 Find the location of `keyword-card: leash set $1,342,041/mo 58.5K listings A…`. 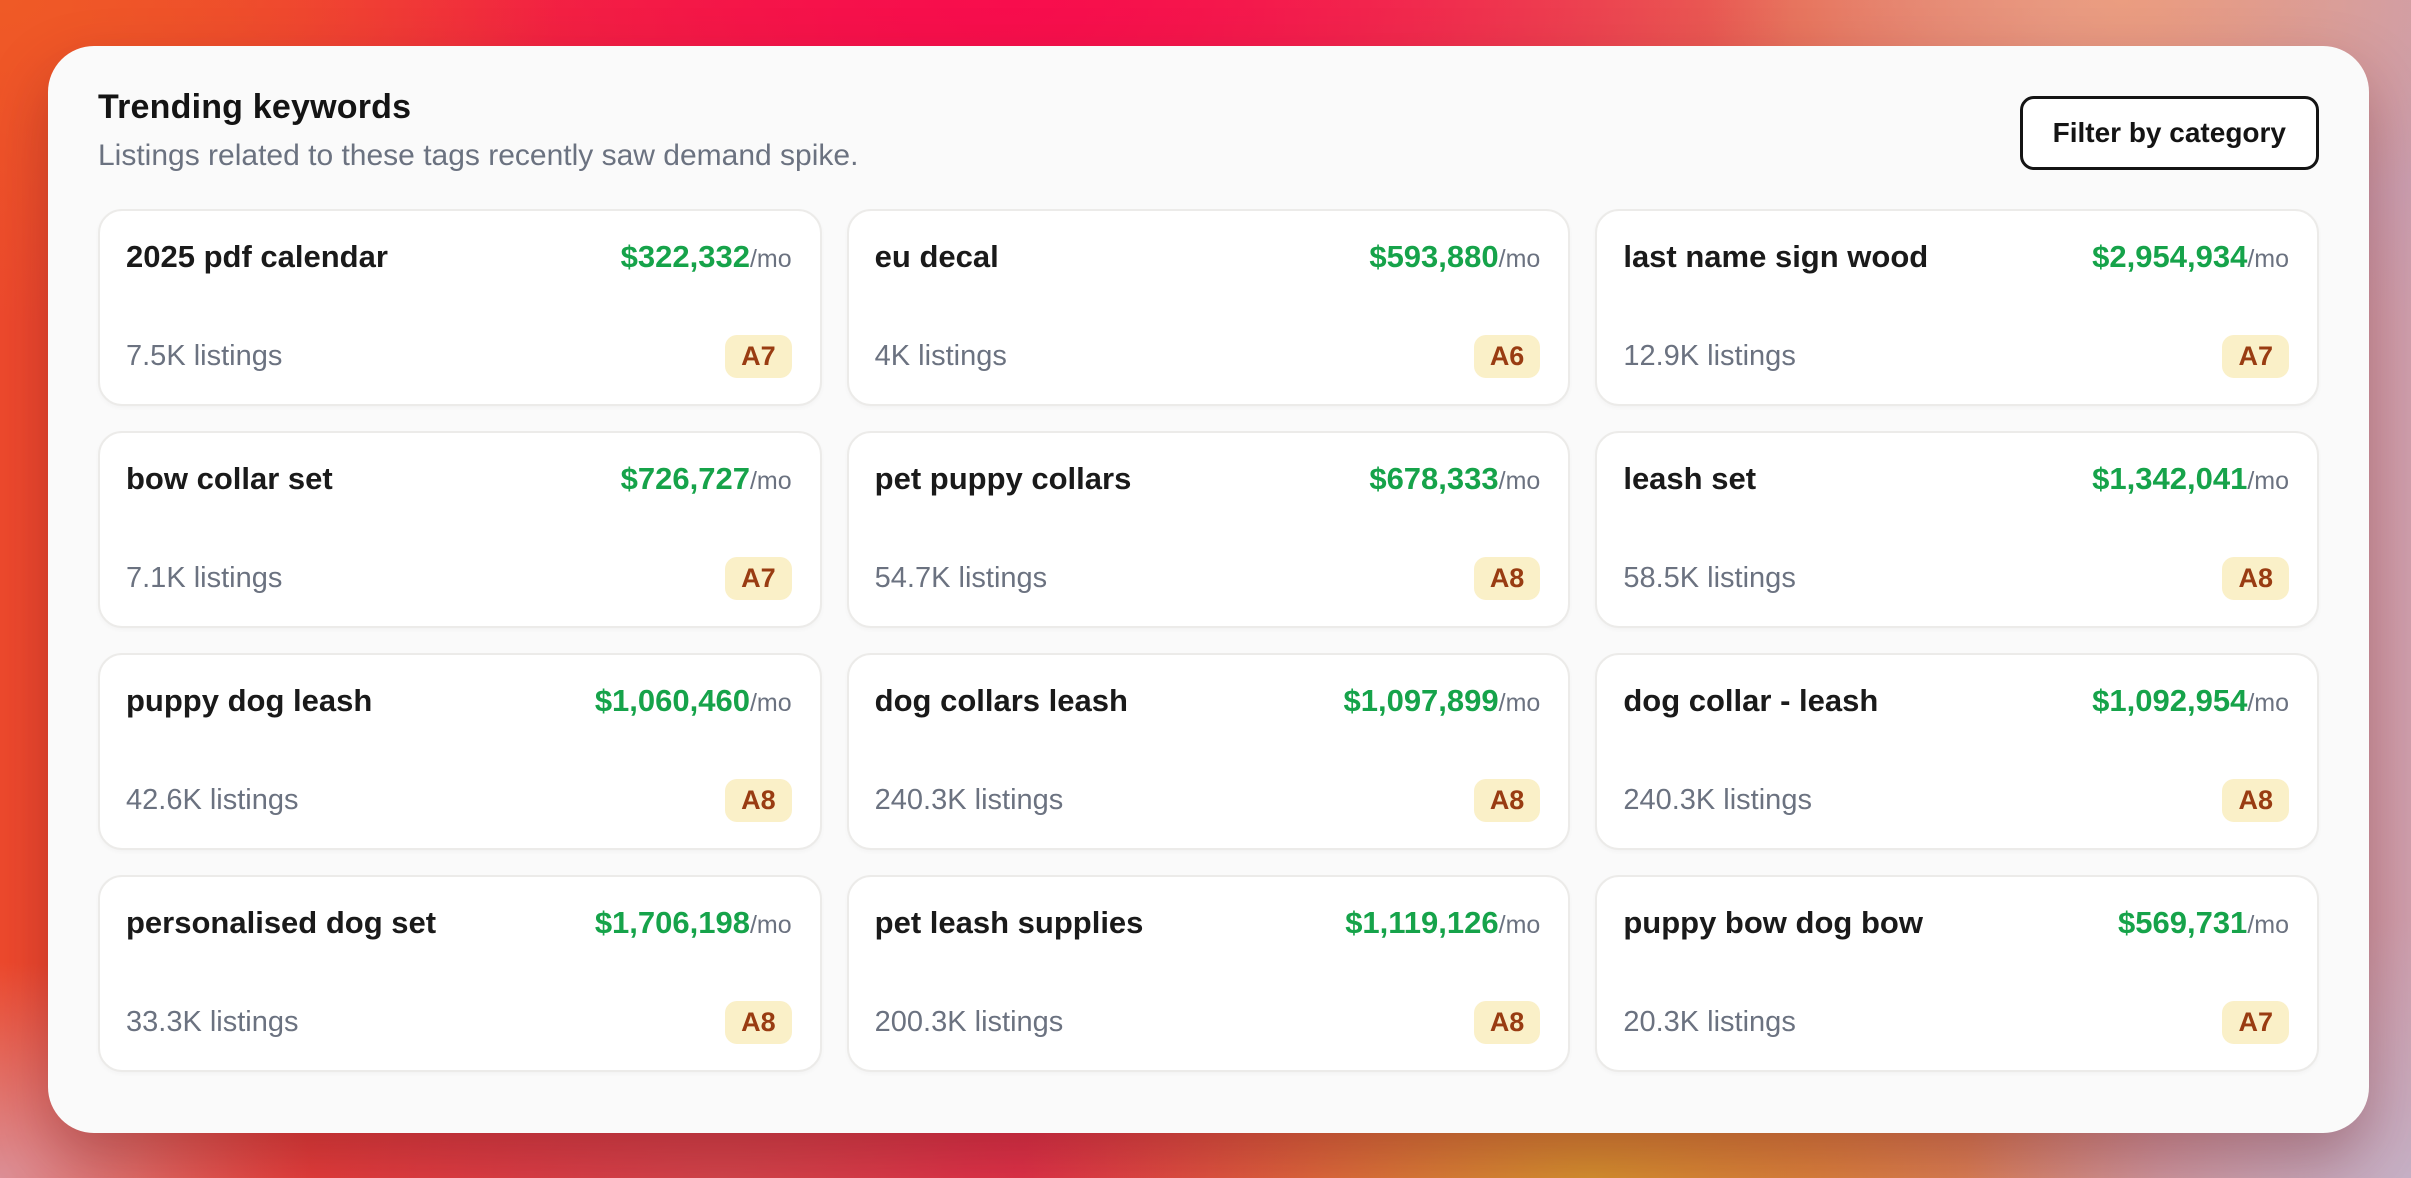

keyword-card: leash set $1,342,041/mo 58.5K listings A… is located at coordinates (1957, 529).